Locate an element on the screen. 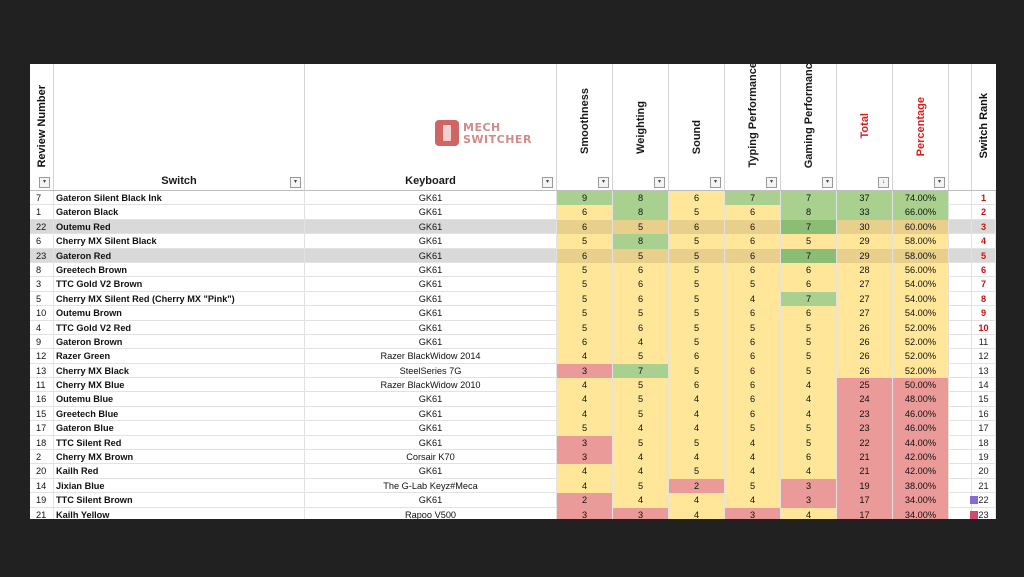  cell-switch: Cherry MX Silent Black is located at coordinates (179, 241).